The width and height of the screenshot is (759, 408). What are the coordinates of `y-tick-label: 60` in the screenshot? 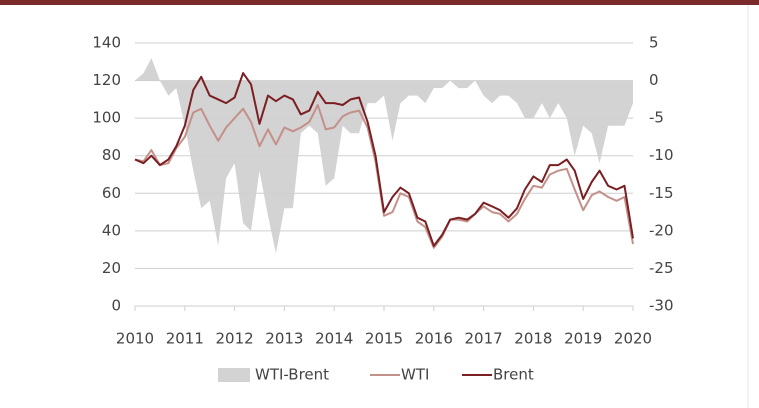 It's located at (111, 193).